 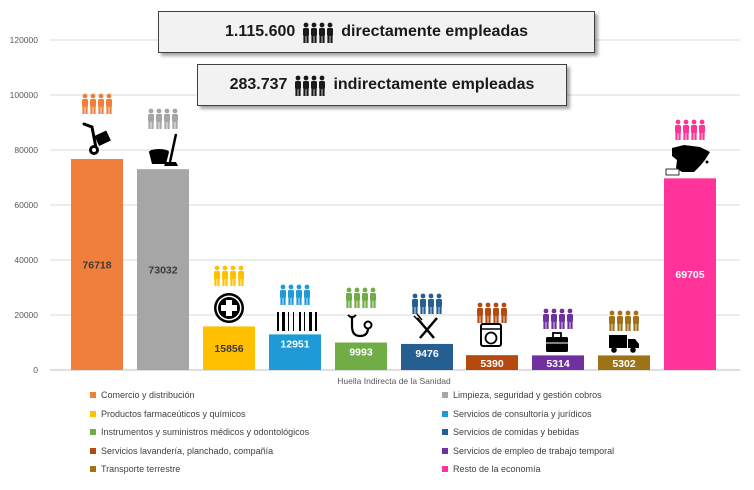 What do you see at coordinates (624, 344) in the screenshot?
I see `delivery-truck-icon` at bounding box center [624, 344].